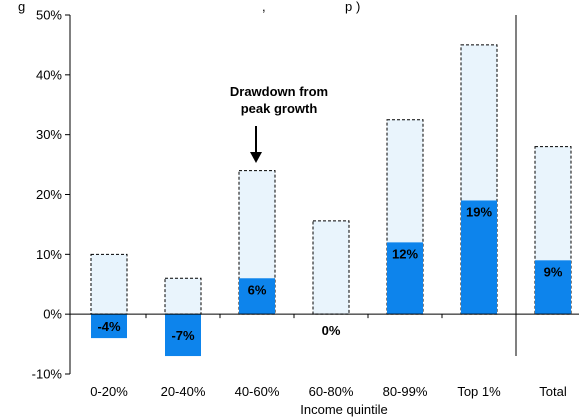 The image size is (579, 420). Describe the element at coordinates (279, 108) in the screenshot. I see `annotation-line-1: peak growth` at that location.